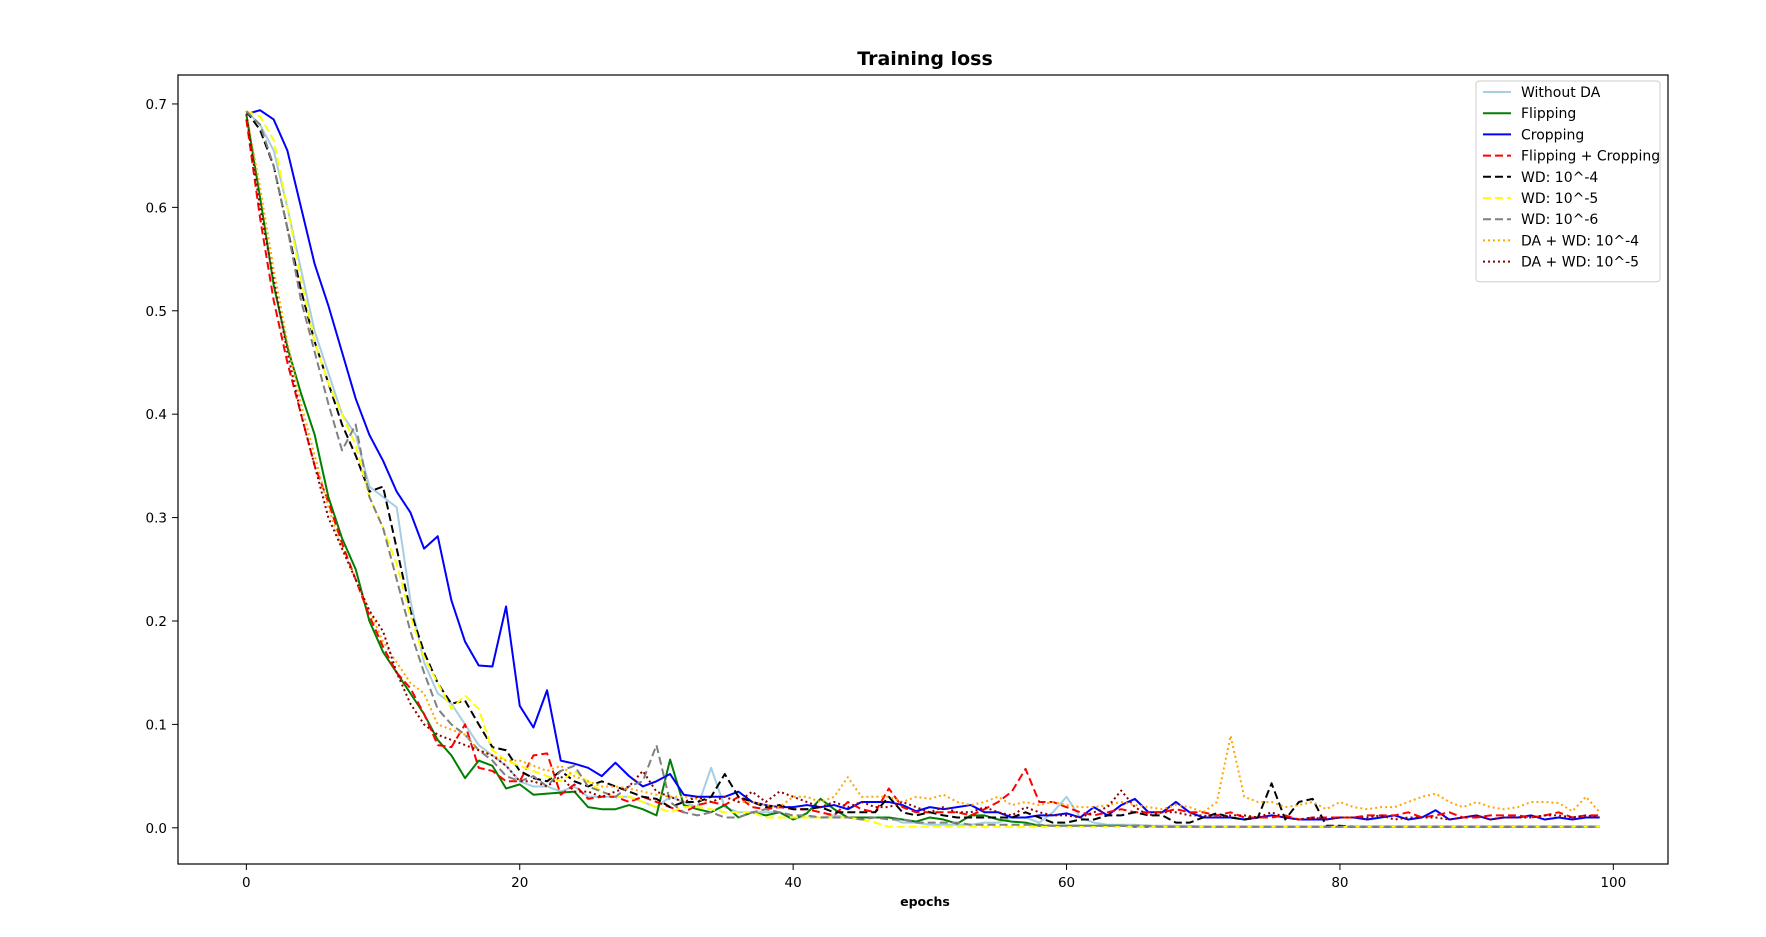 This screenshot has width=1766, height=937. Describe the element at coordinates (1339, 883) in the screenshot. I see `x-tick-label: 80` at that location.